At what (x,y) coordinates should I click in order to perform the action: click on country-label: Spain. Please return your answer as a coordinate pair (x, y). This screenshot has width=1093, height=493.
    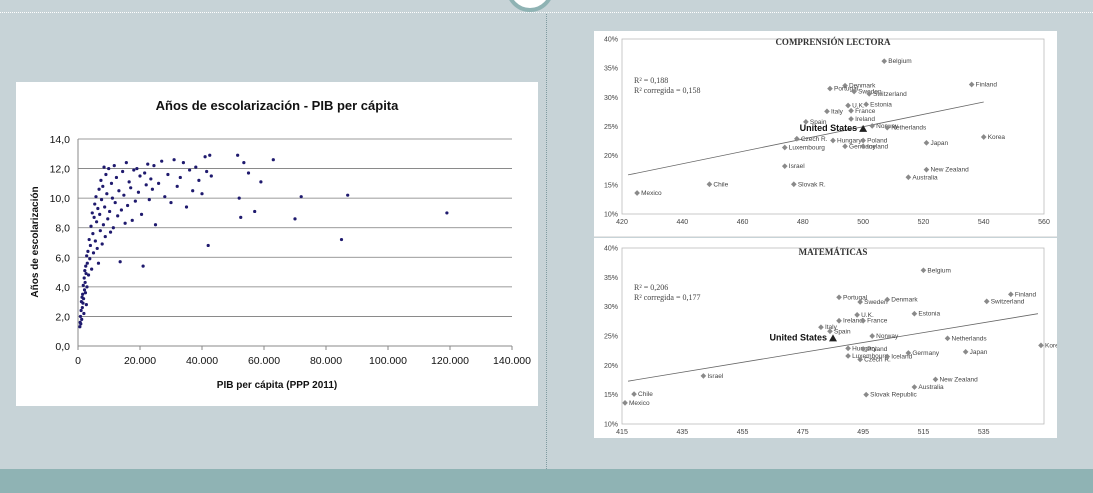
    Looking at the image, I should click on (842, 331).